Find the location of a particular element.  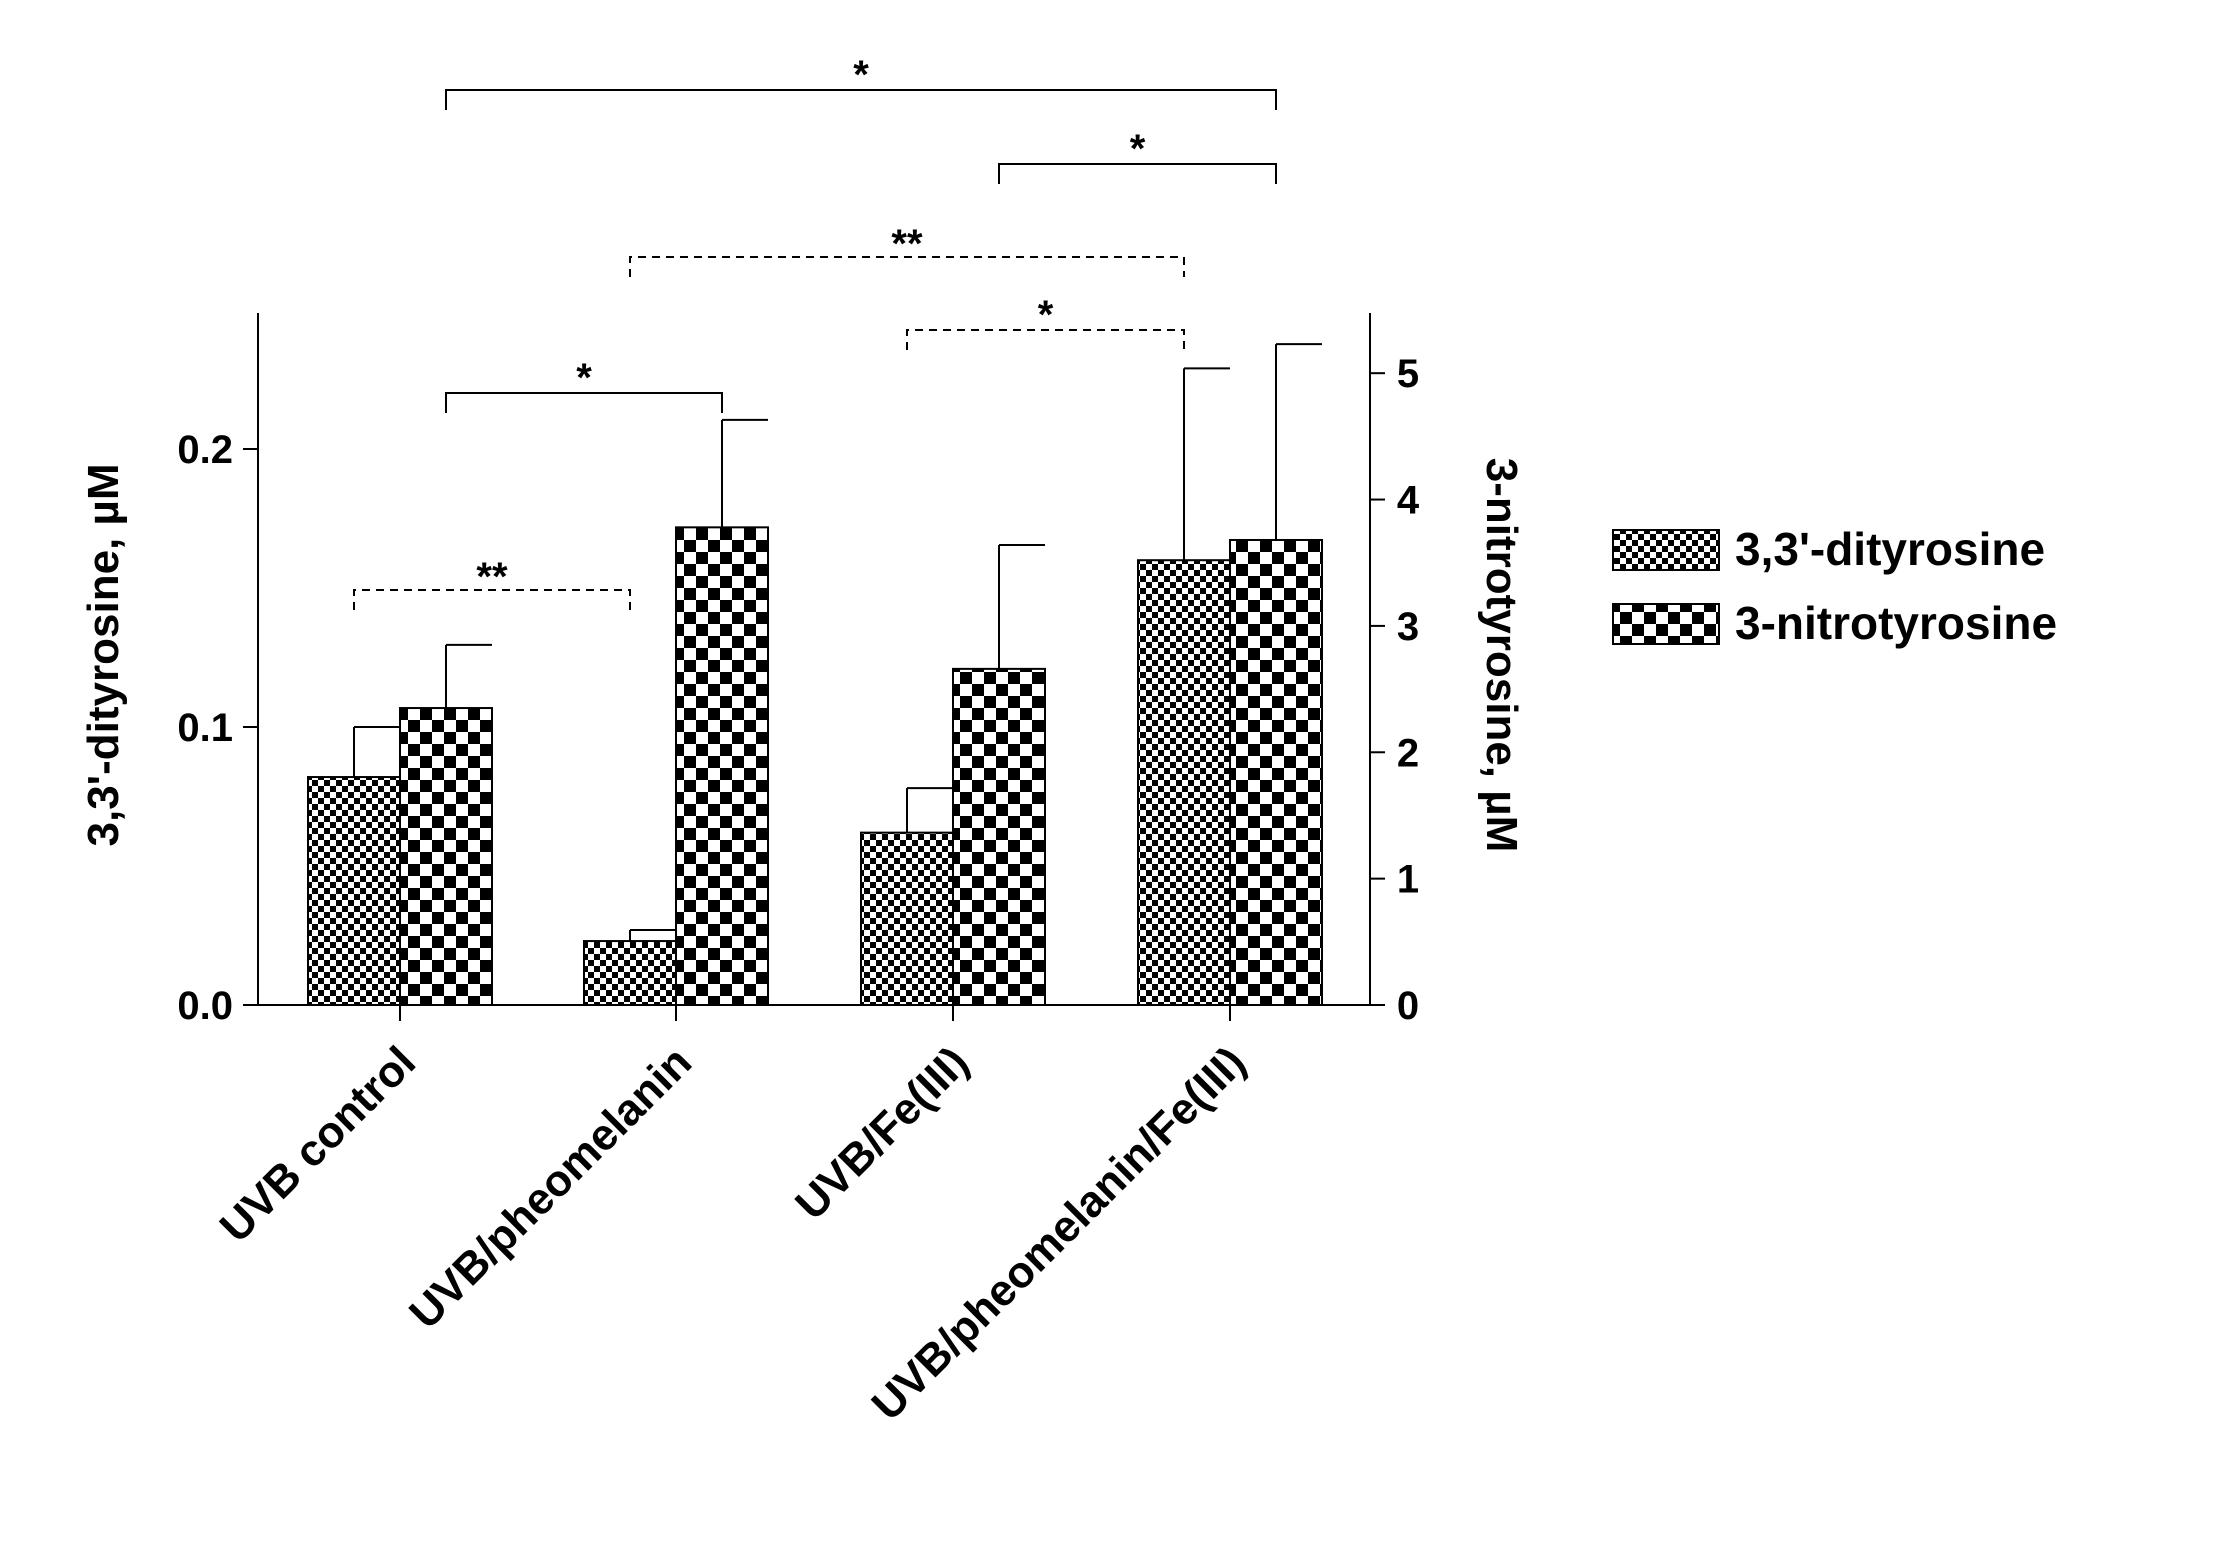

legend-entry-dityrosine: 3,3'-dityrosine is located at coordinates (1828, 549).